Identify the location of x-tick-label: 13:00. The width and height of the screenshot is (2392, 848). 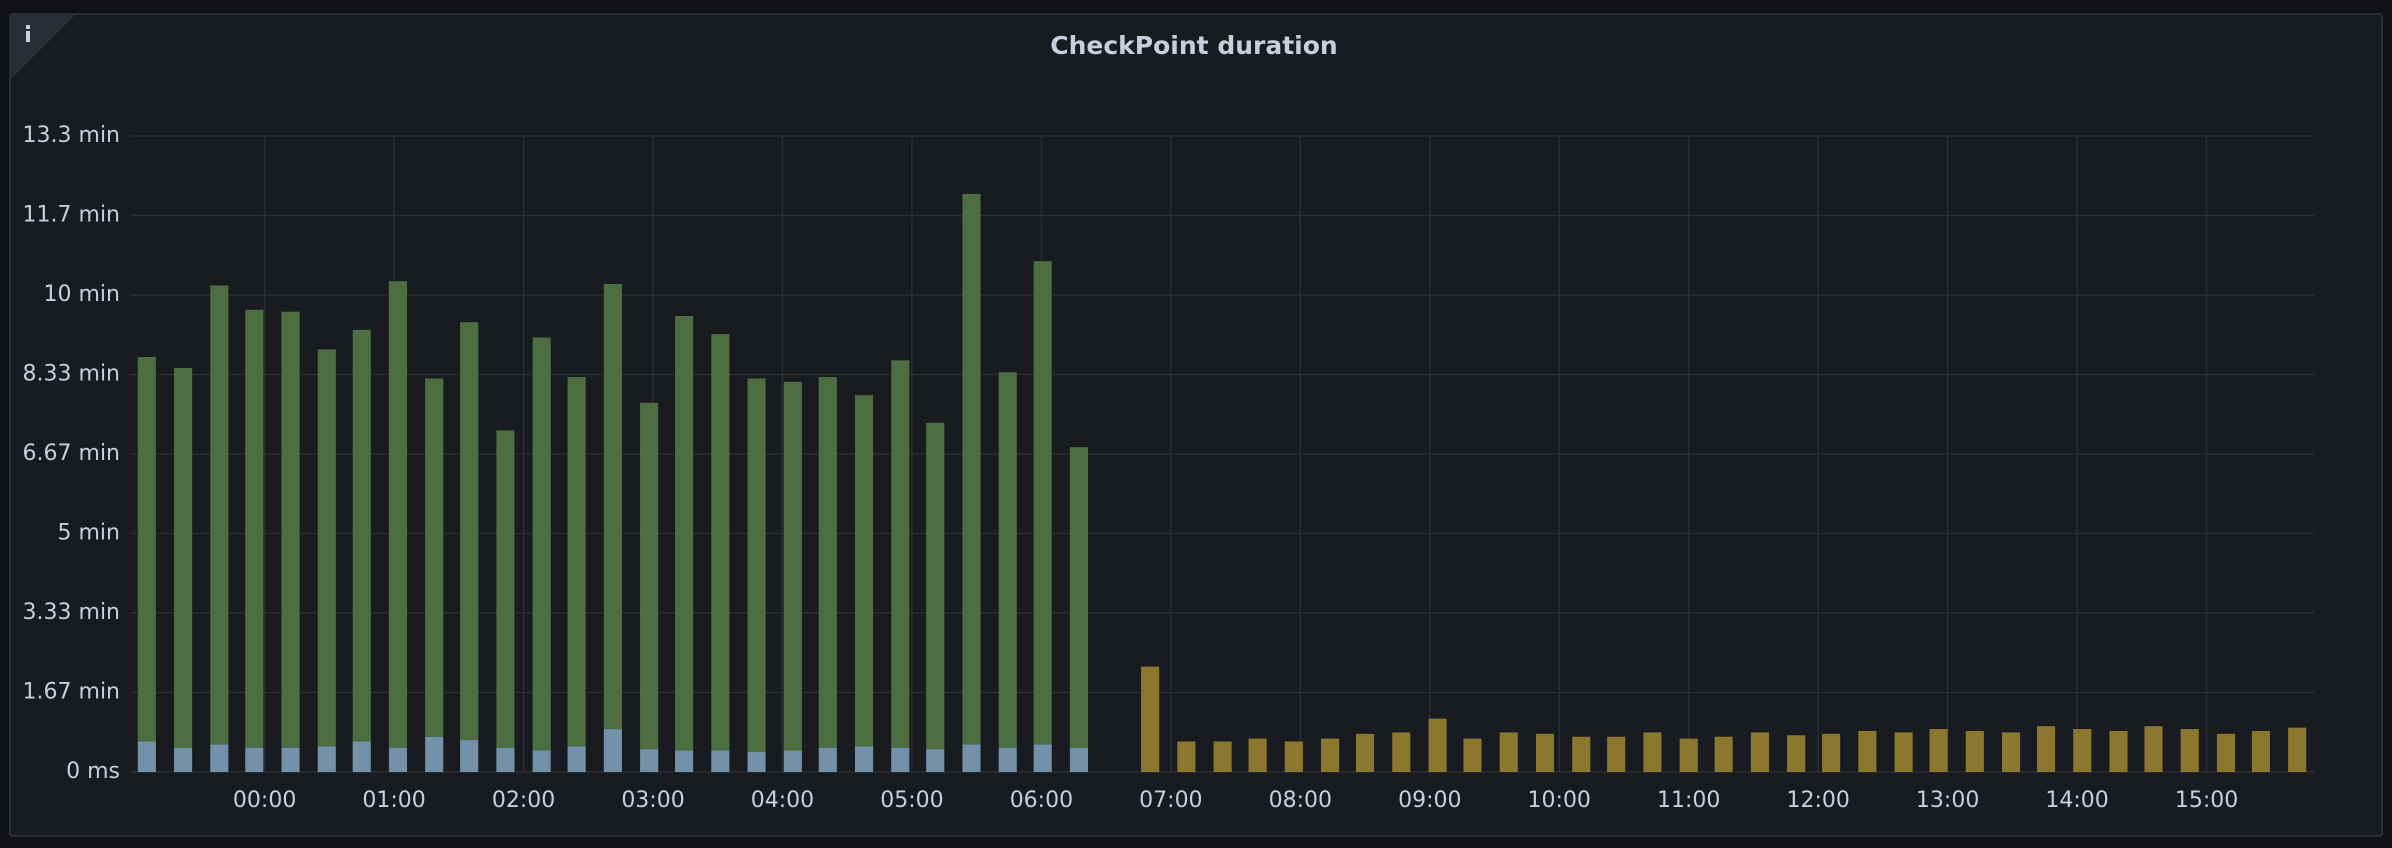
(1947, 800).